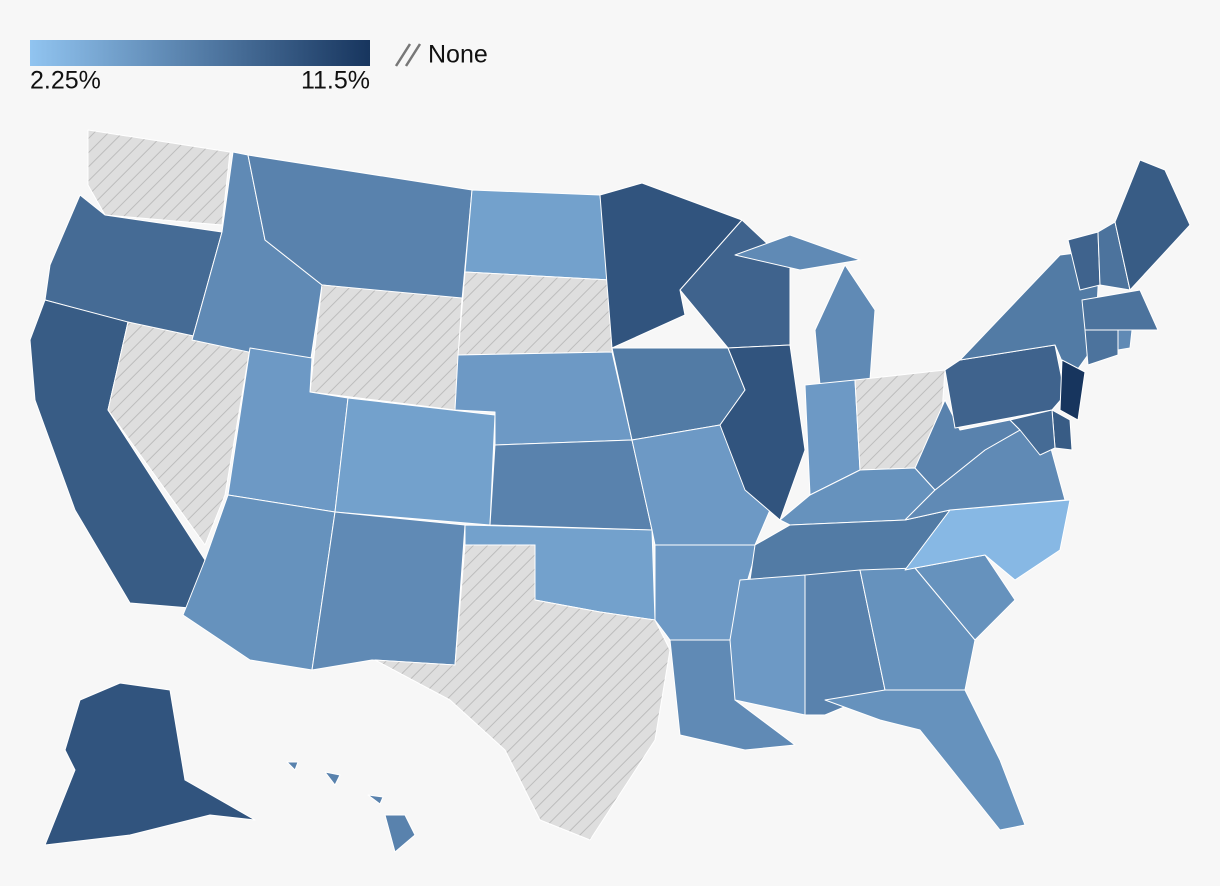  Describe the element at coordinates (408, 55) in the screenshot. I see `none-swatch` at that location.